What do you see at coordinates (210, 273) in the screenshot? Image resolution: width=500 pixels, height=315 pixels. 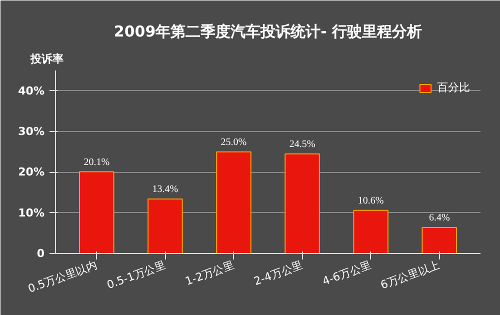 I see `x-tick-label: 1-2万公里` at bounding box center [210, 273].